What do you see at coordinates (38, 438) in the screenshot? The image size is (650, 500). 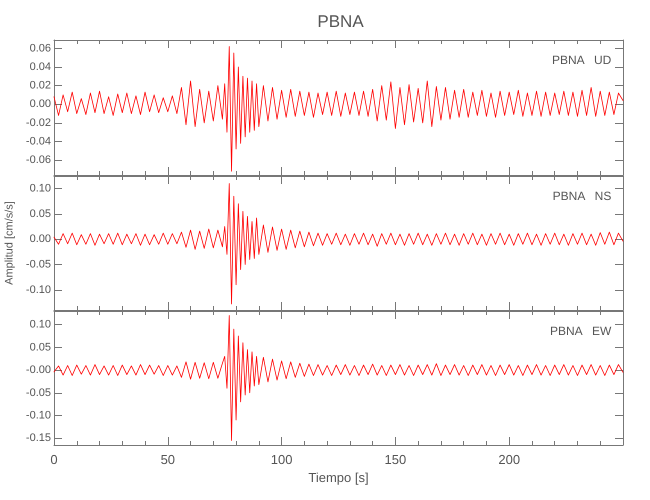 I see `y-tick-label: -0.15` at bounding box center [38, 438].